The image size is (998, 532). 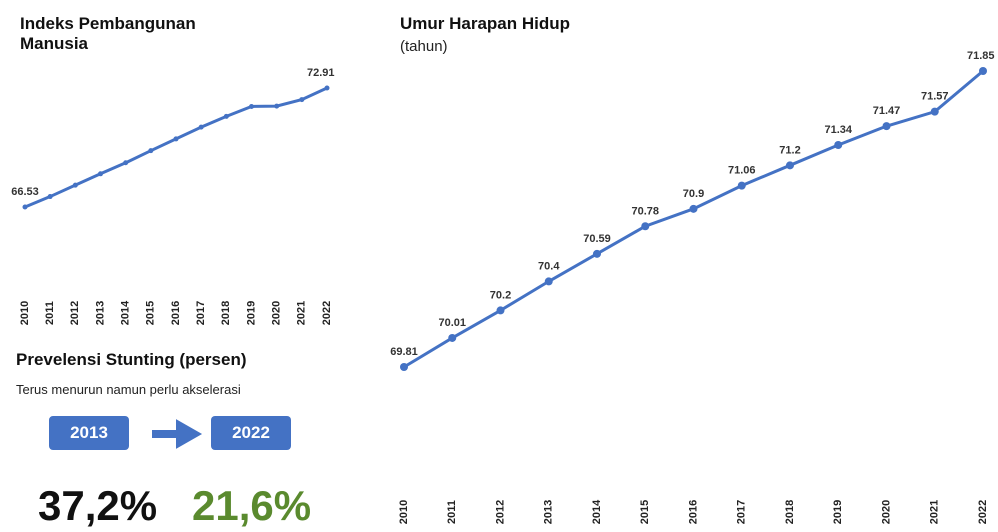 What do you see at coordinates (404, 352) in the screenshot?
I see `value-label: 69.81` at bounding box center [404, 352].